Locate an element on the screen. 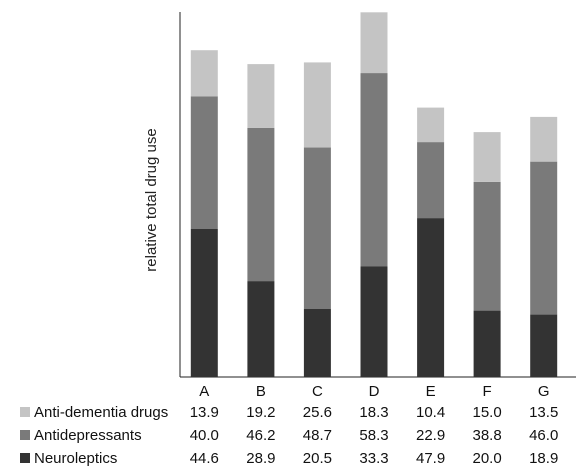 Image resolution: width=576 pixels, height=471 pixels. x-tick-label: G is located at coordinates (544, 391).